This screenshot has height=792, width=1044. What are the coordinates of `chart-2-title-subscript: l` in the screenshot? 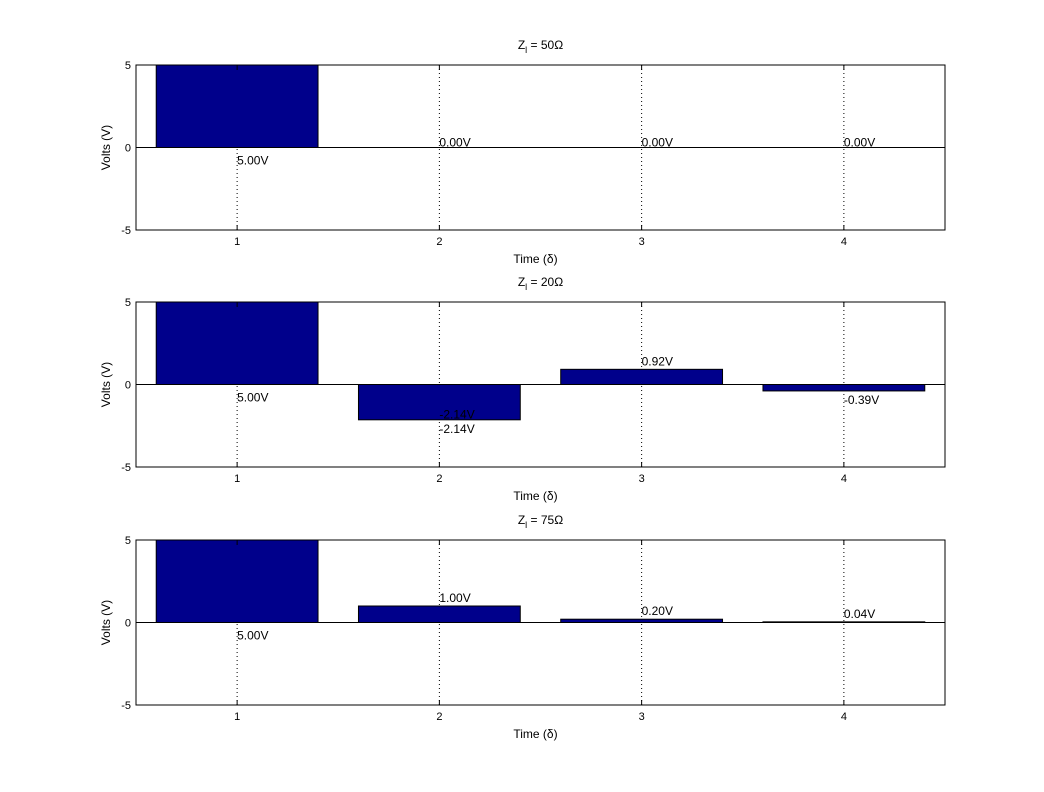 It's located at (526, 287).